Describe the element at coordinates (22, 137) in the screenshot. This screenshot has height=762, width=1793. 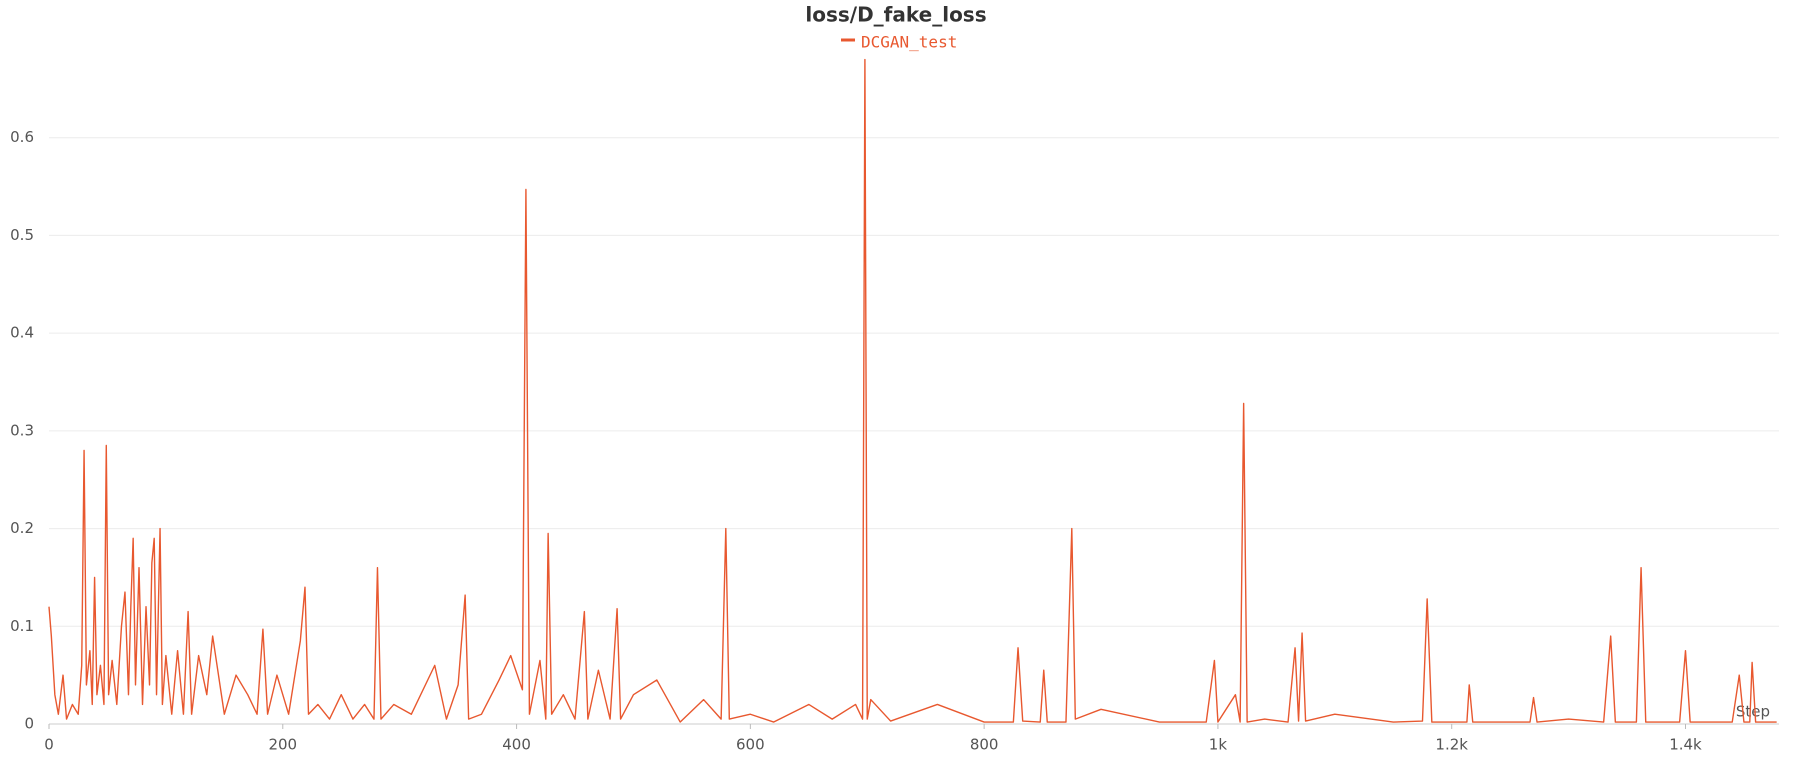
I see `y-tick-label: 0.6` at that location.